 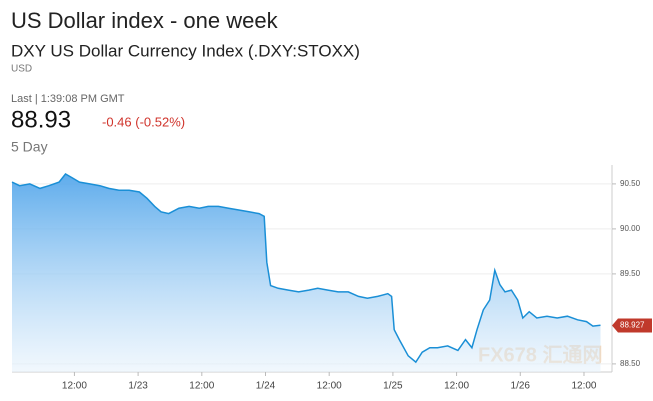 I want to click on x-tick-label: 1/23, so click(x=138, y=386).